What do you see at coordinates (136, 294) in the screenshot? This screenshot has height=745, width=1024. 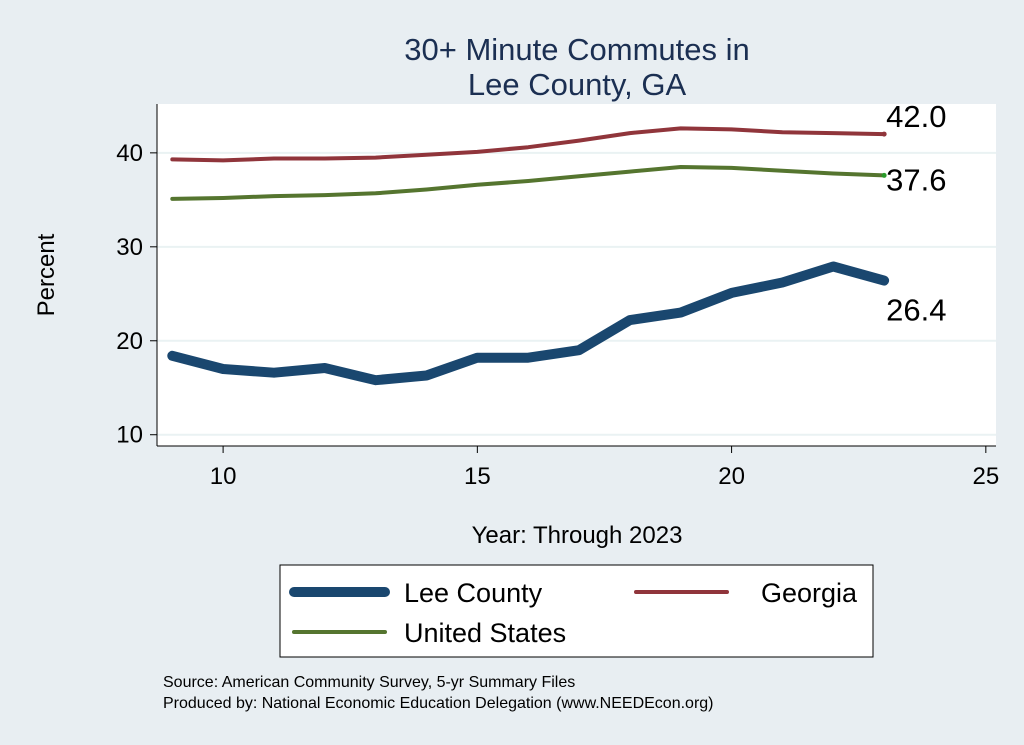 I see `y-ticks: 10 20 30 40` at bounding box center [136, 294].